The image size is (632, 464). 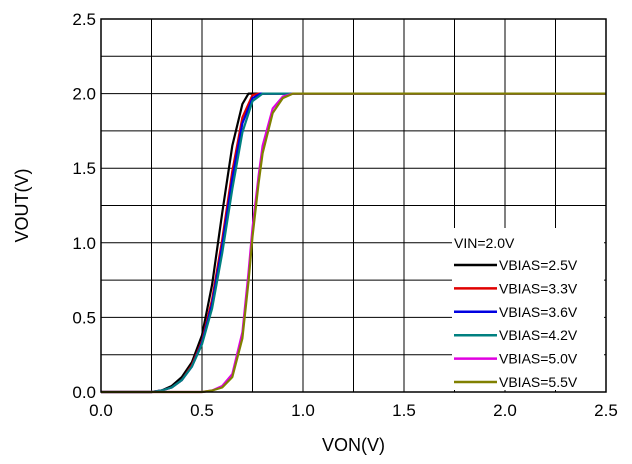 What do you see at coordinates (84, 243) in the screenshot?
I see `y-tick-label: 1.0` at bounding box center [84, 243].